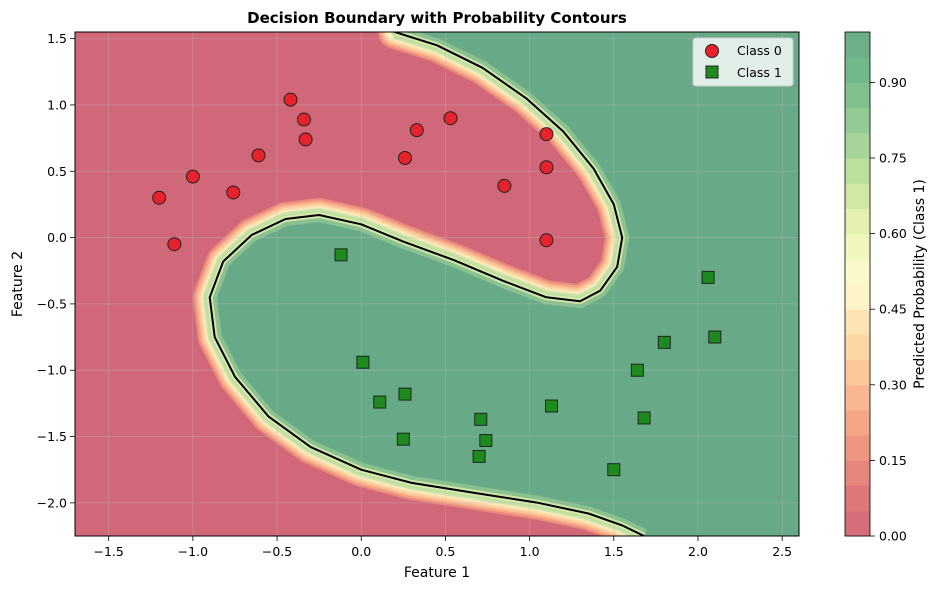  Describe the element at coordinates (437, 573) in the screenshot. I see `x-axis-label: Feature 1` at that location.